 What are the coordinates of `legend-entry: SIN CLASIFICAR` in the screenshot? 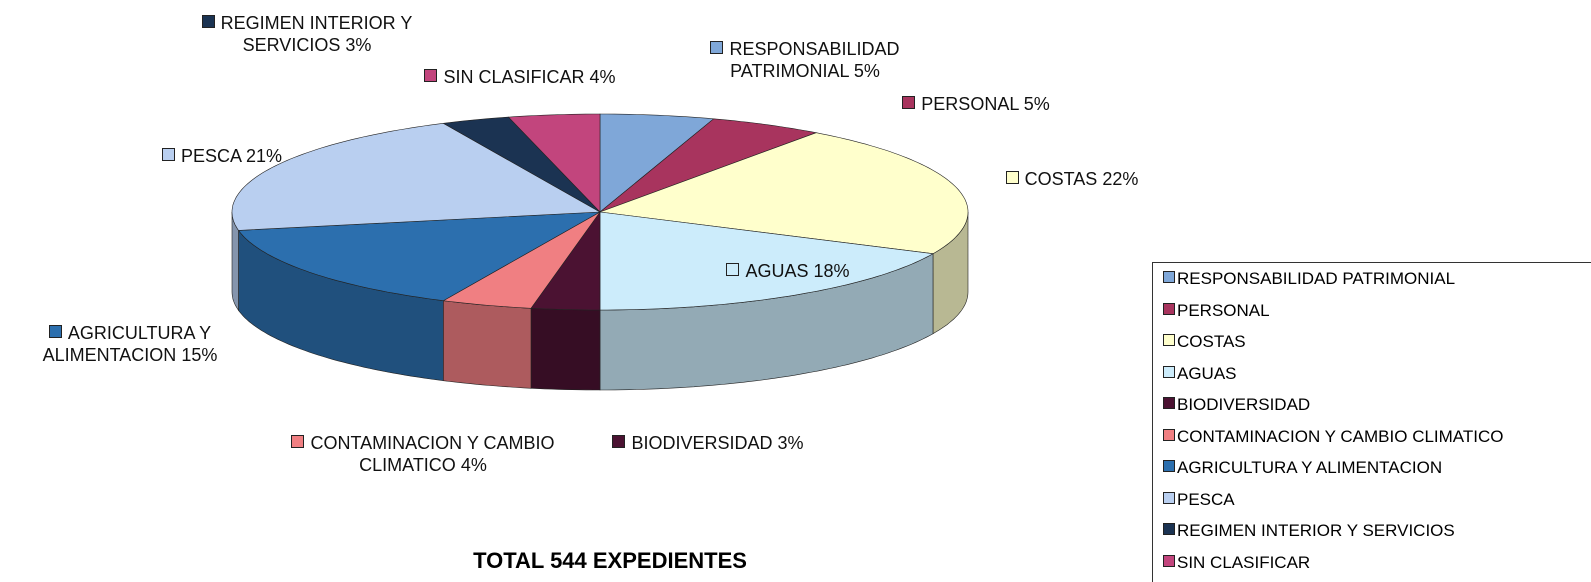 It's located at (1236, 563).